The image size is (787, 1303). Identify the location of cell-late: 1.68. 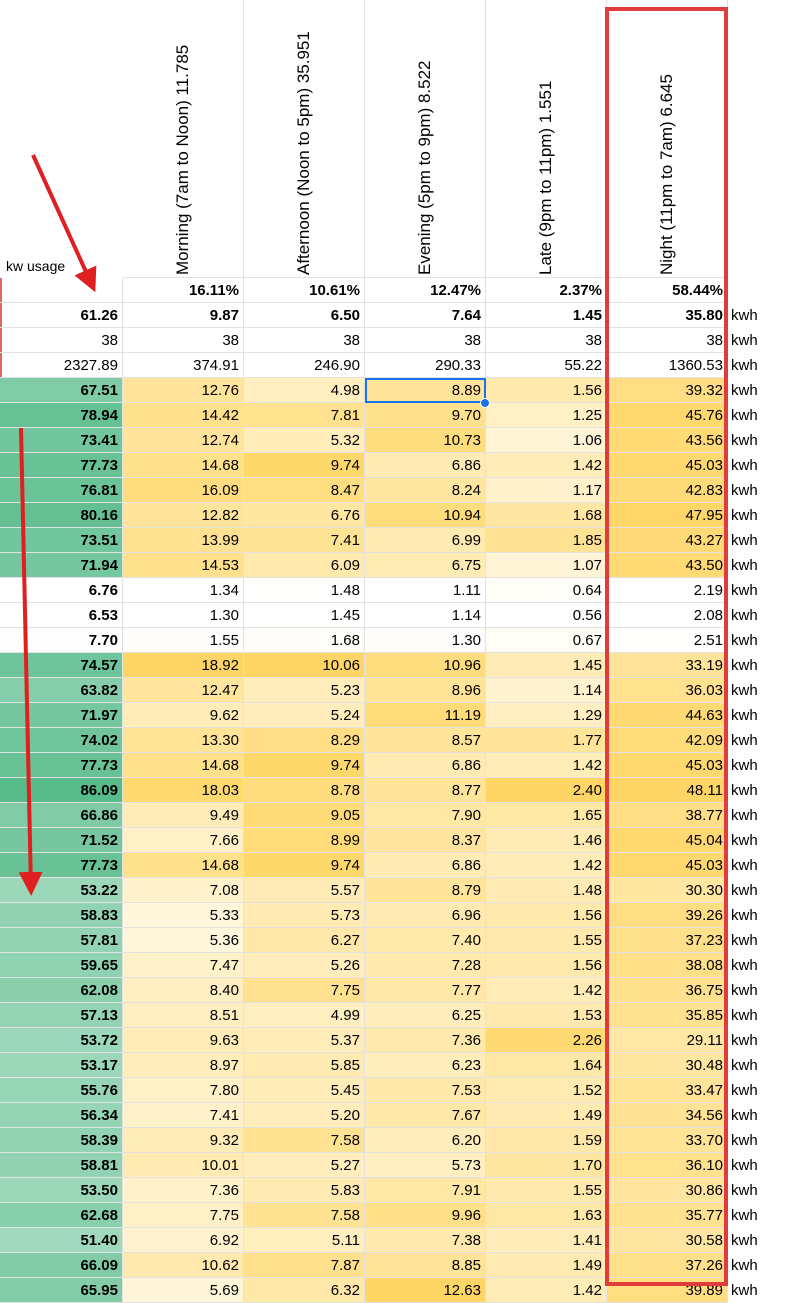
(546, 515).